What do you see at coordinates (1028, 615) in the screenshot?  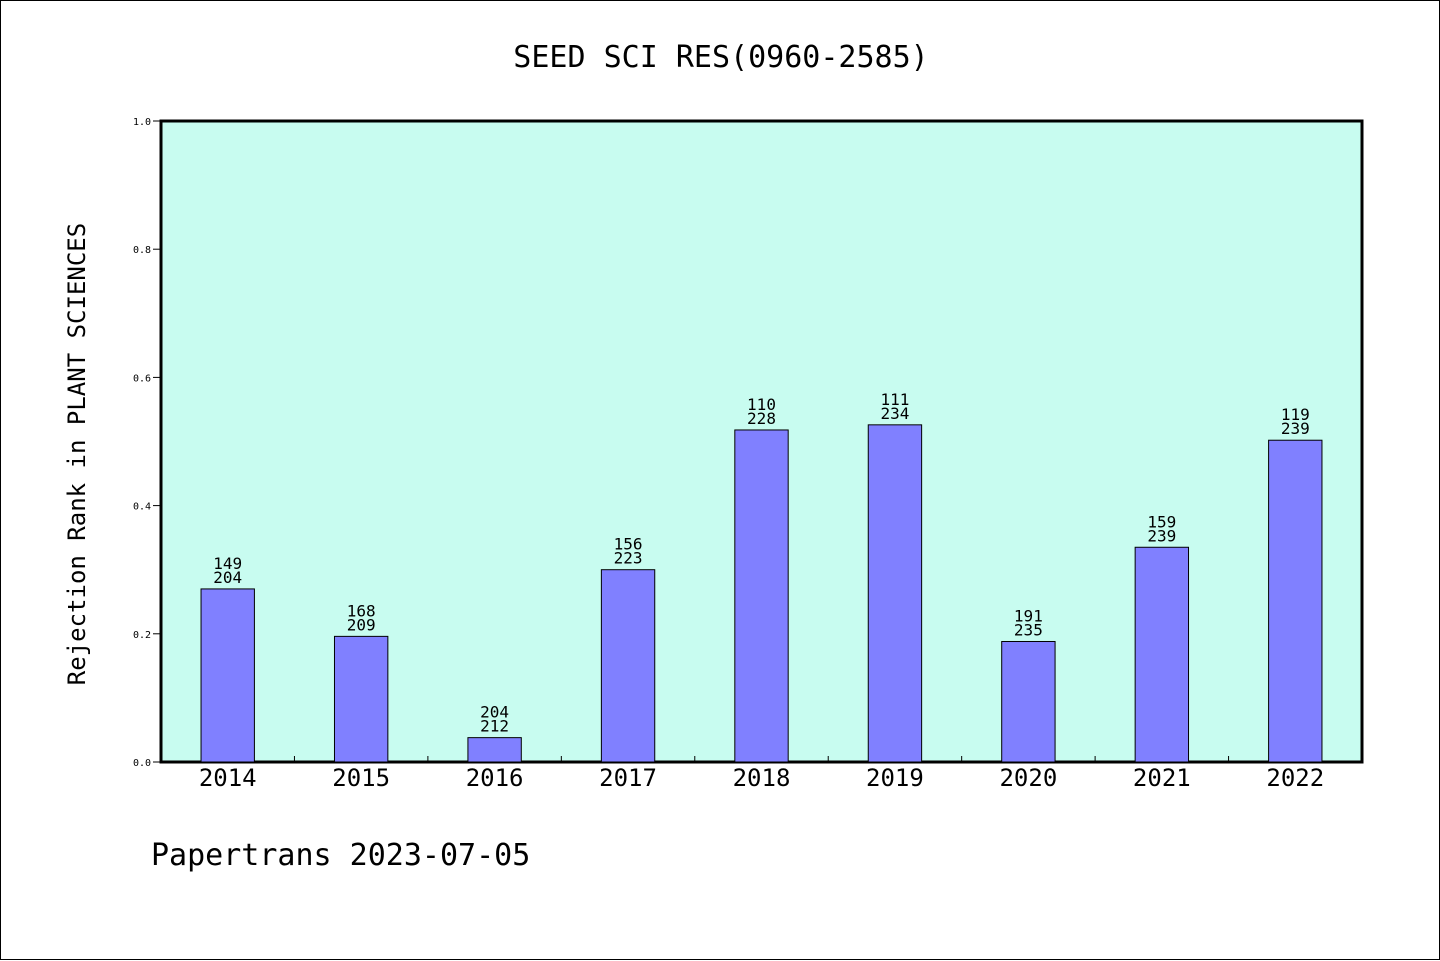 I see `data-label-top: 191` at bounding box center [1028, 615].